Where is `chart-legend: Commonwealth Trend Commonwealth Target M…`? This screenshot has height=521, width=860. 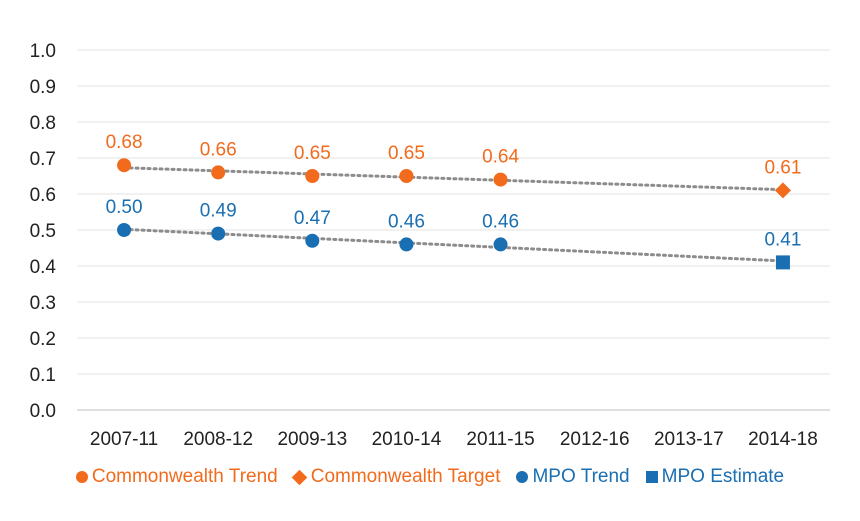
chart-legend: Commonwealth Trend Commonwealth Target M… is located at coordinates (430, 477).